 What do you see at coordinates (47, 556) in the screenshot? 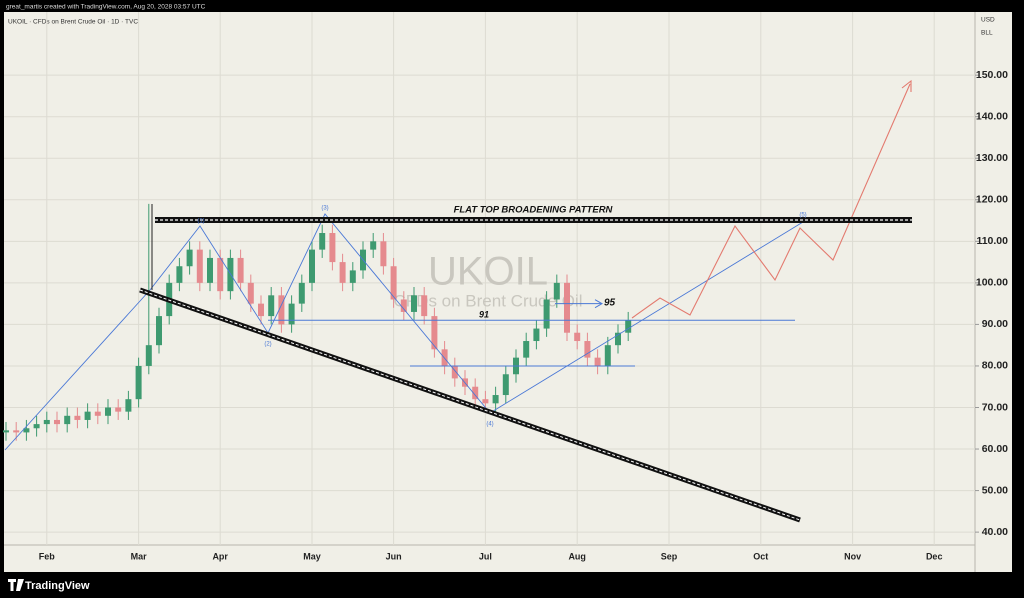
I see `x-tick-label: Feb` at bounding box center [47, 556].